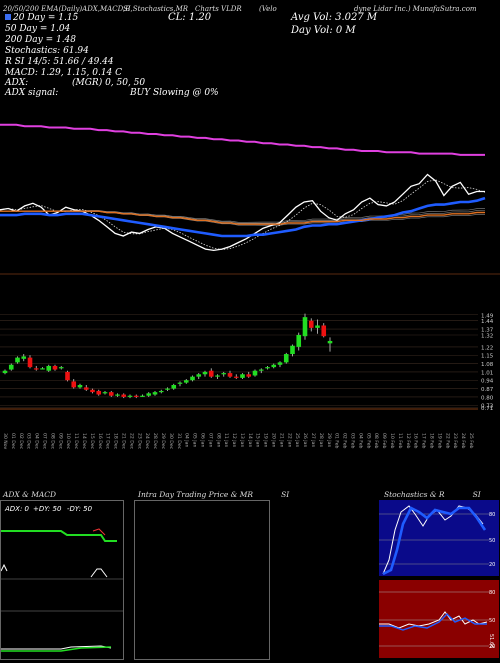  Describe the element at coordinates (492, 515) in the screenshot. I see `stoch-tick: 80` at that location.